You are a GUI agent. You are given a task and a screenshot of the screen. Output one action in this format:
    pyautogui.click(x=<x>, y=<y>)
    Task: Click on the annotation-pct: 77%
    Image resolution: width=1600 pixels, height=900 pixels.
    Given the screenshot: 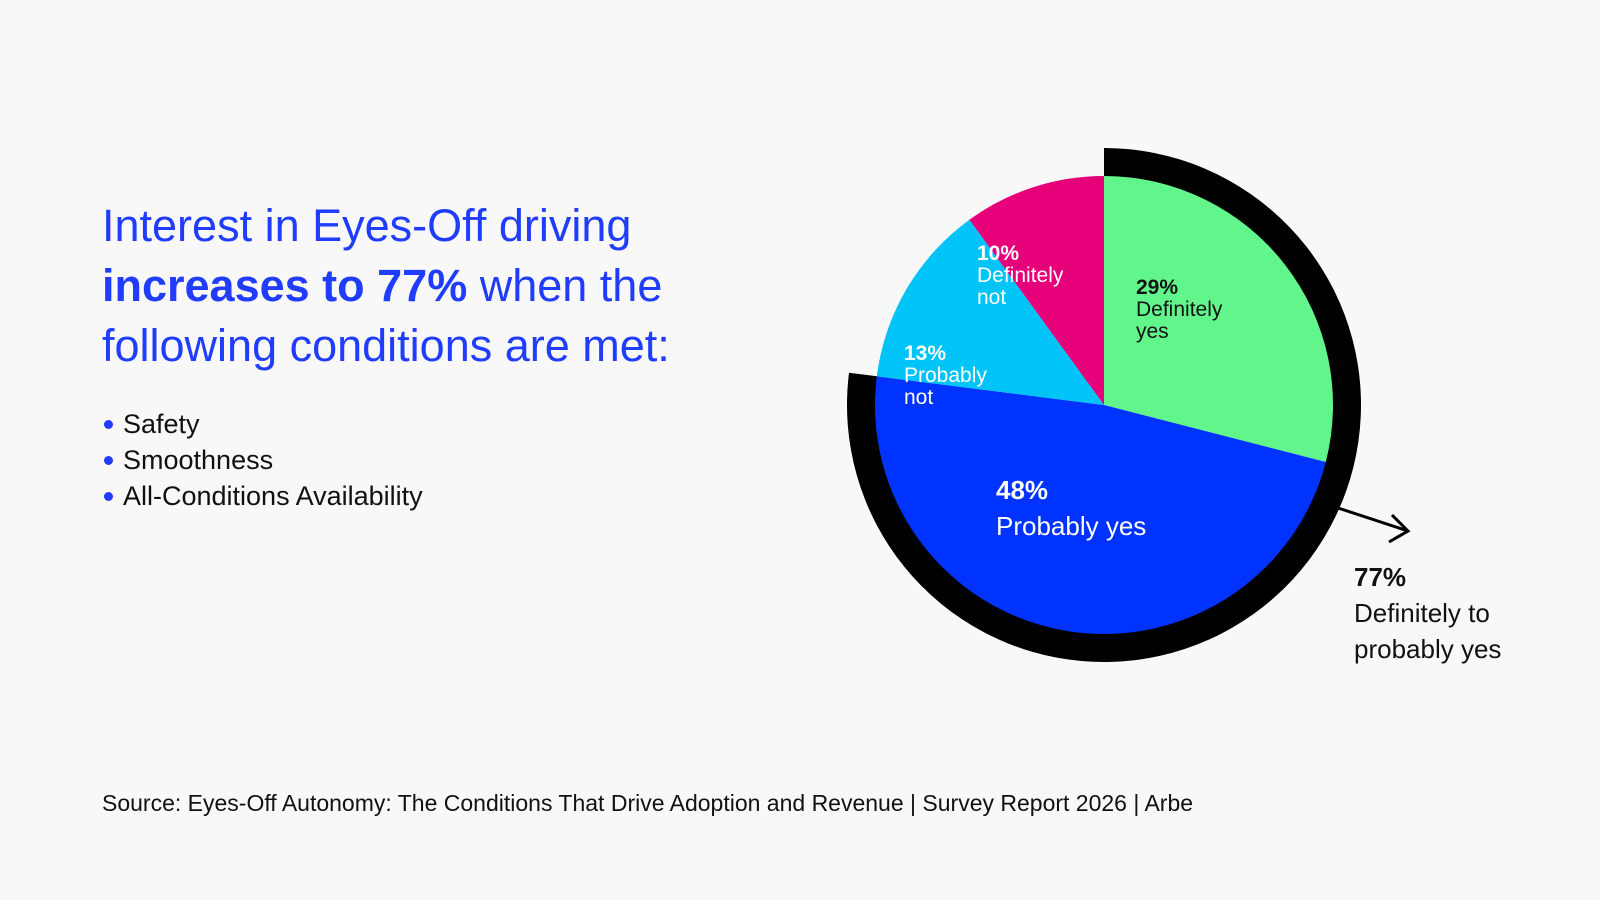 What is the action you would take?
    pyautogui.click(x=1380, y=577)
    